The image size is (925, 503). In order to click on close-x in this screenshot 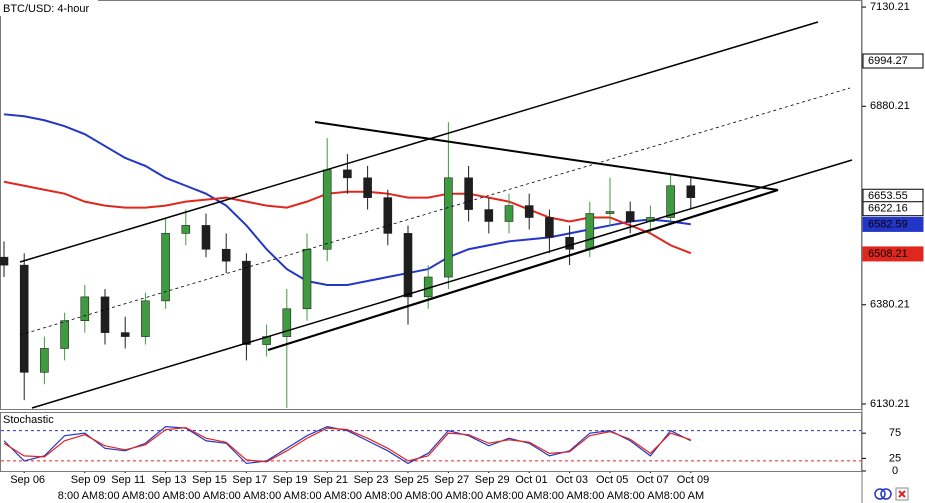, I will do `click(902, 494)`.